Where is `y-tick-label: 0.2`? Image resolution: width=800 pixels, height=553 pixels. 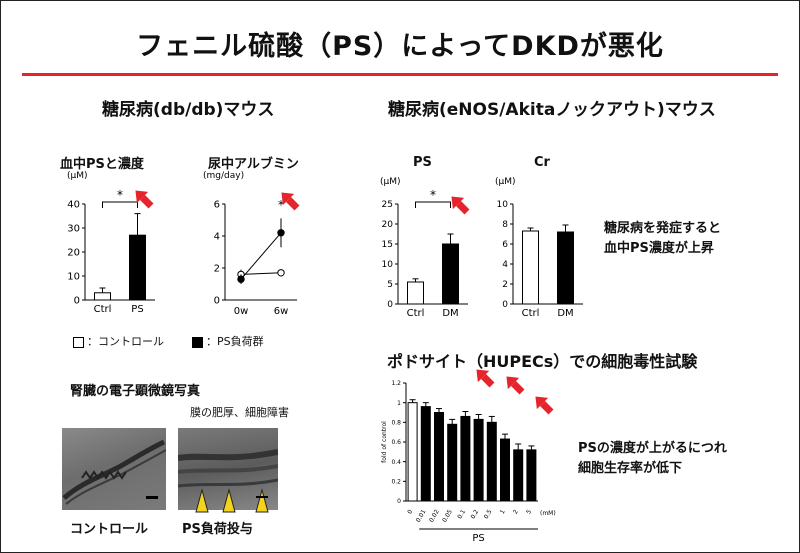 y-tick-label: 0.2 is located at coordinates (396, 481).